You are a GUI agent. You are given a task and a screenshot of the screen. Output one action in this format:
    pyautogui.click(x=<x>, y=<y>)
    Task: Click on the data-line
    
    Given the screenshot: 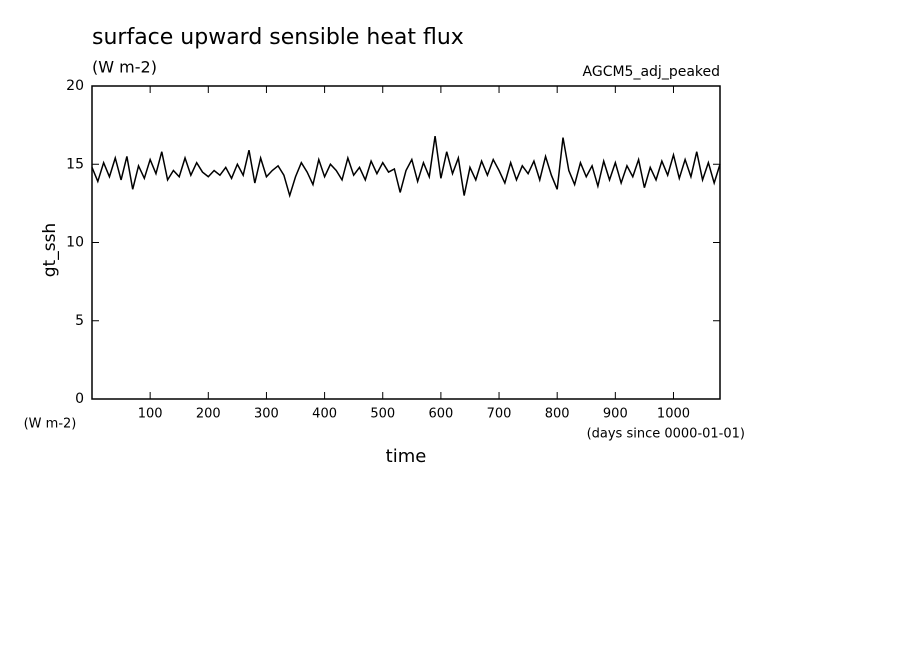 What is the action you would take?
    pyautogui.click(x=406, y=167)
    